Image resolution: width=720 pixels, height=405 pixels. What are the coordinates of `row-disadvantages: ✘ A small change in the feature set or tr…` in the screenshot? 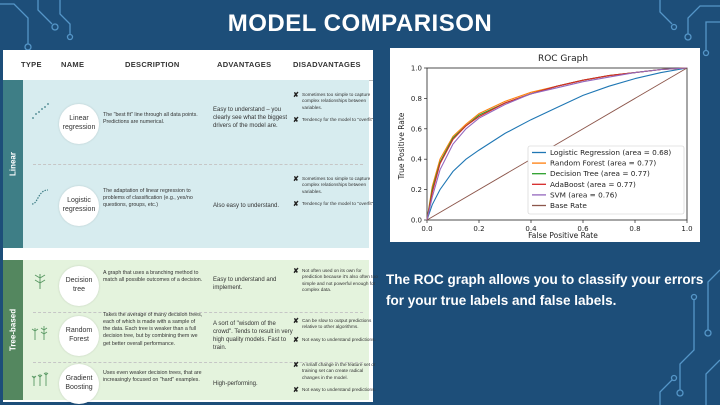 It's located at (334, 378).